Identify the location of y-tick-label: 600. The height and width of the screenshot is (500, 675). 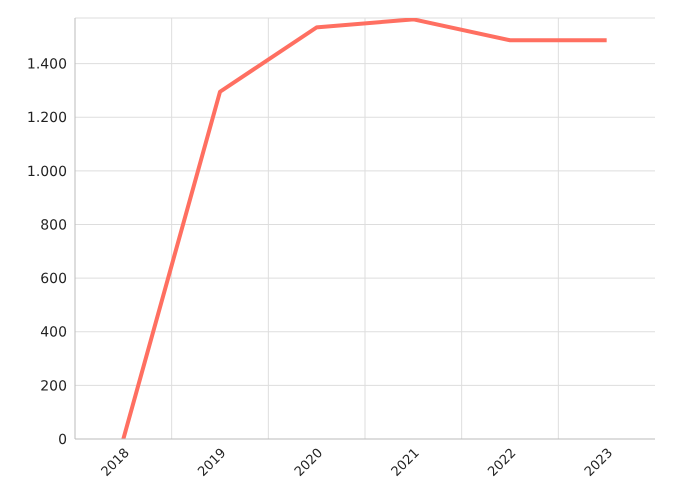
(53, 279).